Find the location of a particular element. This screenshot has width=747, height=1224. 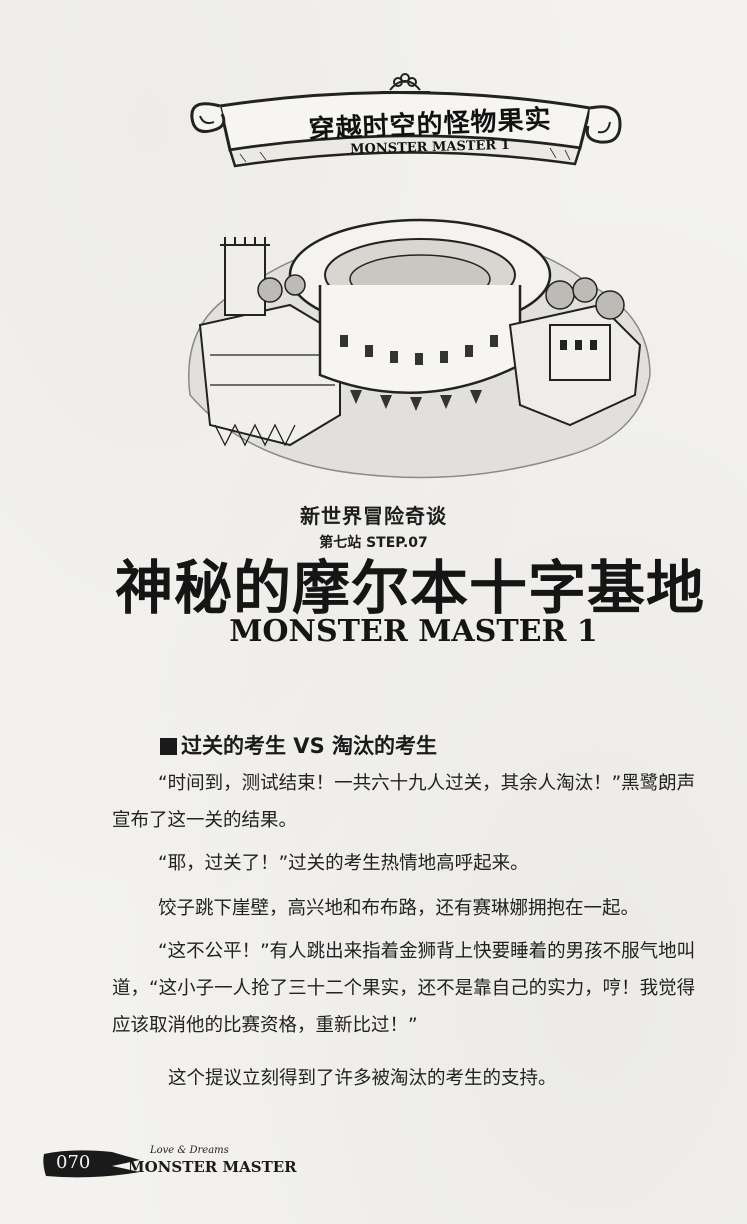

paragraph-3: 饺子跳下崖壁，高兴地和布布路，还有赛琳娜拥抱在一起。 is located at coordinates (399, 908).